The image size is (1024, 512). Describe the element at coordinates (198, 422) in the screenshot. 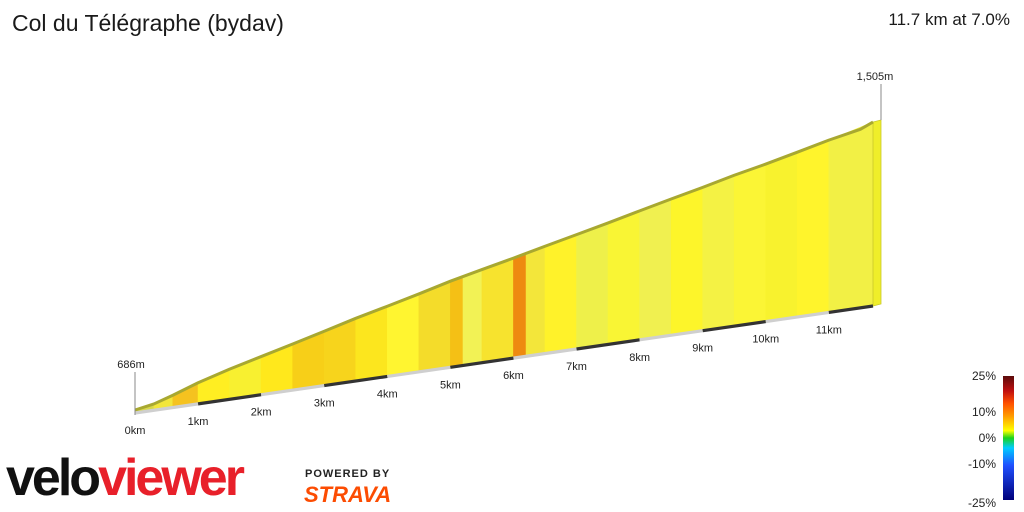

I see `x-tick-label-1: 1km` at that location.